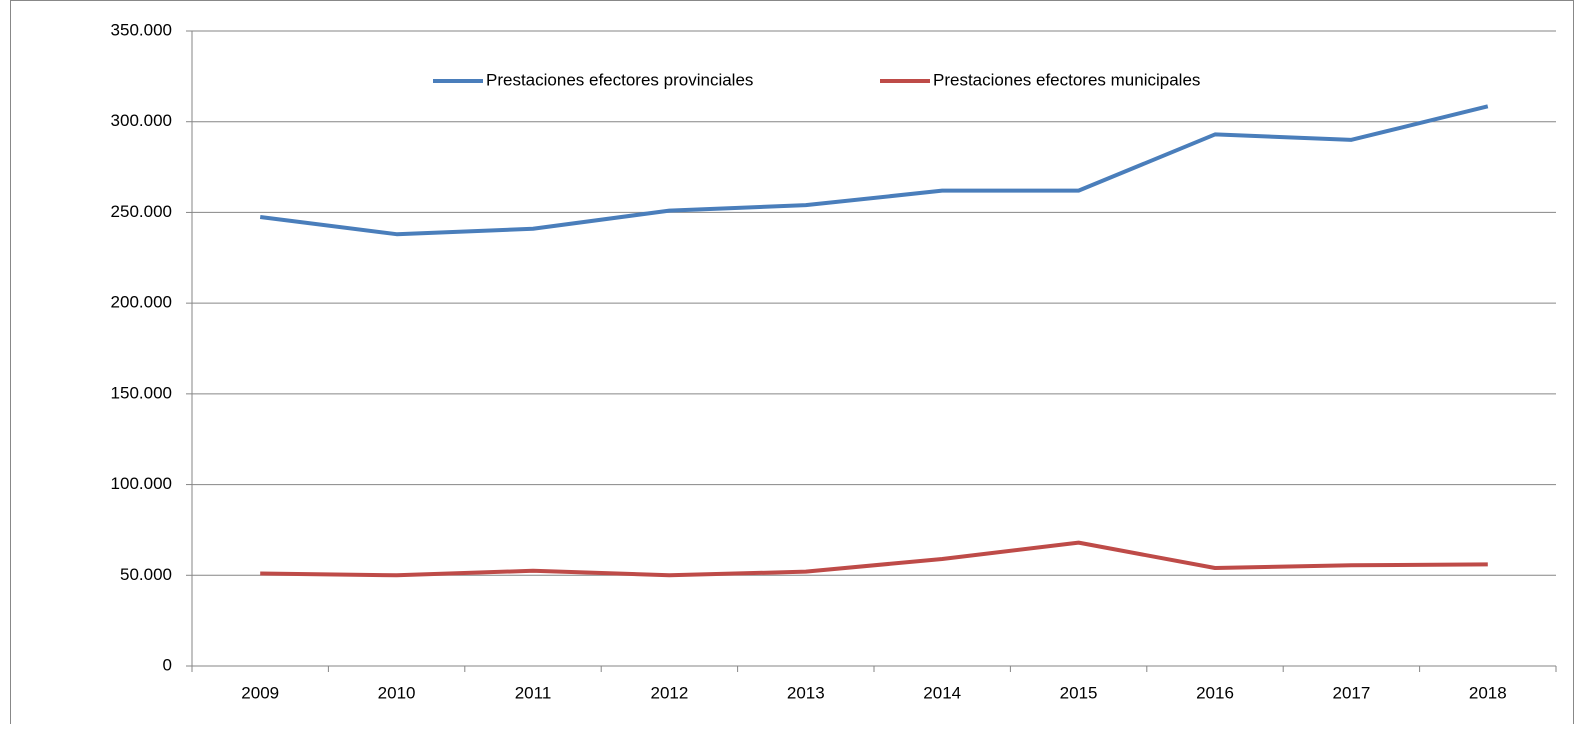  What do you see at coordinates (141, 29) in the screenshot?
I see `y-tick-label: 350.000` at bounding box center [141, 29].